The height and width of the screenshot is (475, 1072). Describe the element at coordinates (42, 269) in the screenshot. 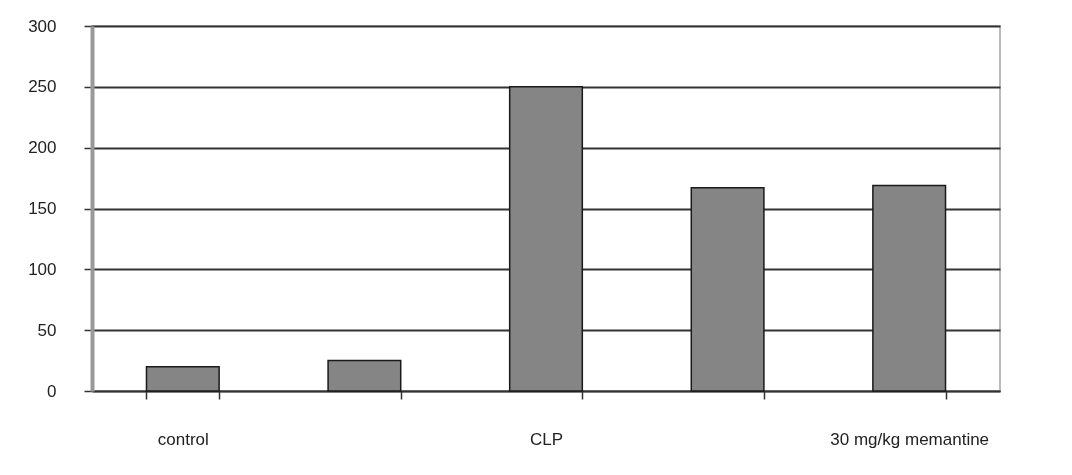

I see `y-tick-label: 100` at that location.